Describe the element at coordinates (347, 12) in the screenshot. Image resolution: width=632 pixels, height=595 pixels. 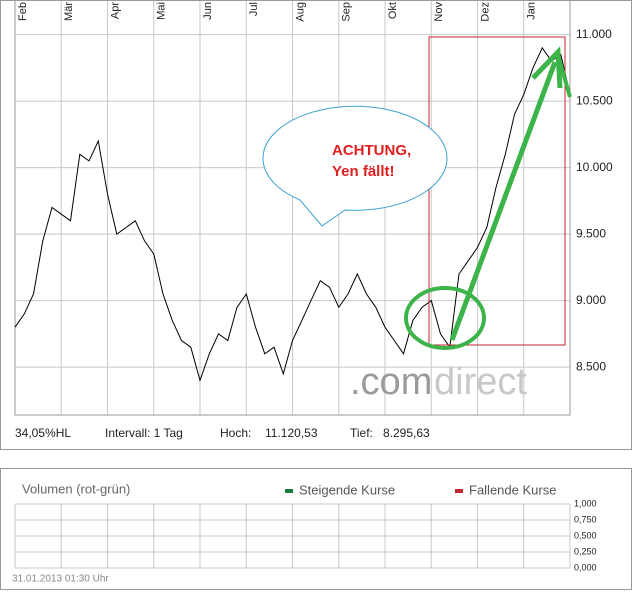
I see `x-tick-label: Sep` at that location.